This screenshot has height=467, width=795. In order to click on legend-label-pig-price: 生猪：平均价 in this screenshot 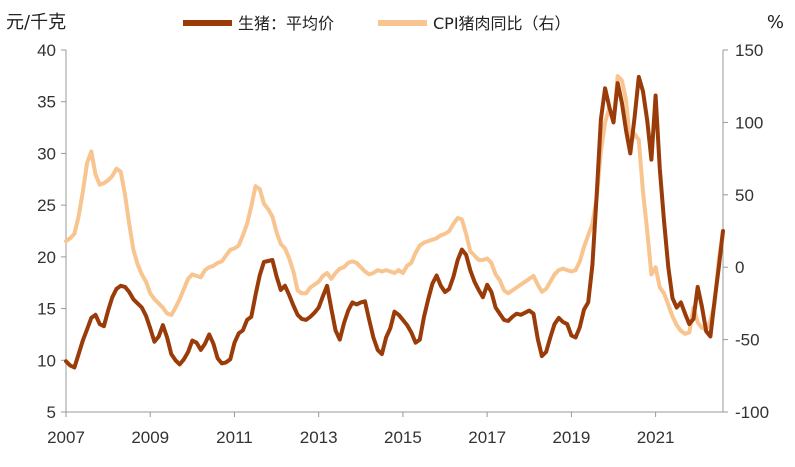, I will do `click(286, 23)`.